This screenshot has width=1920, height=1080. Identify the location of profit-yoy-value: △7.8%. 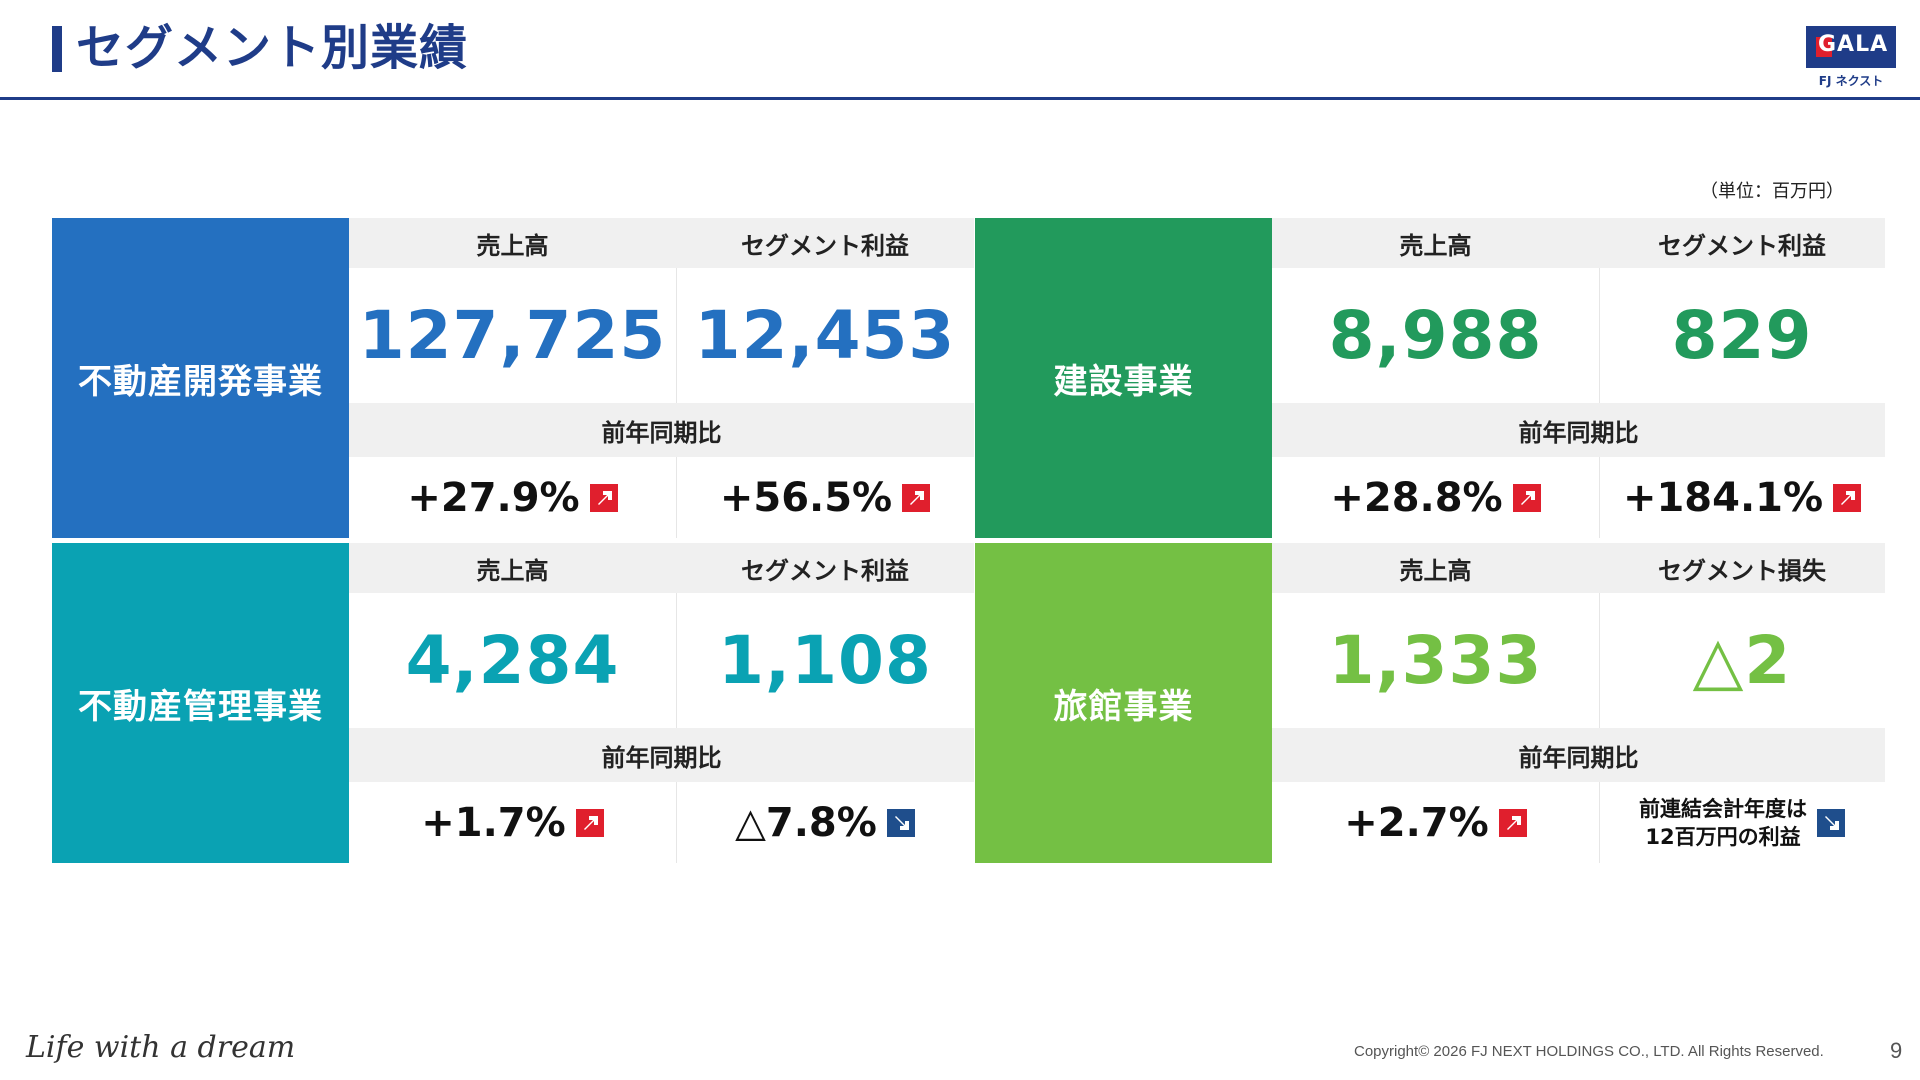
(806, 822).